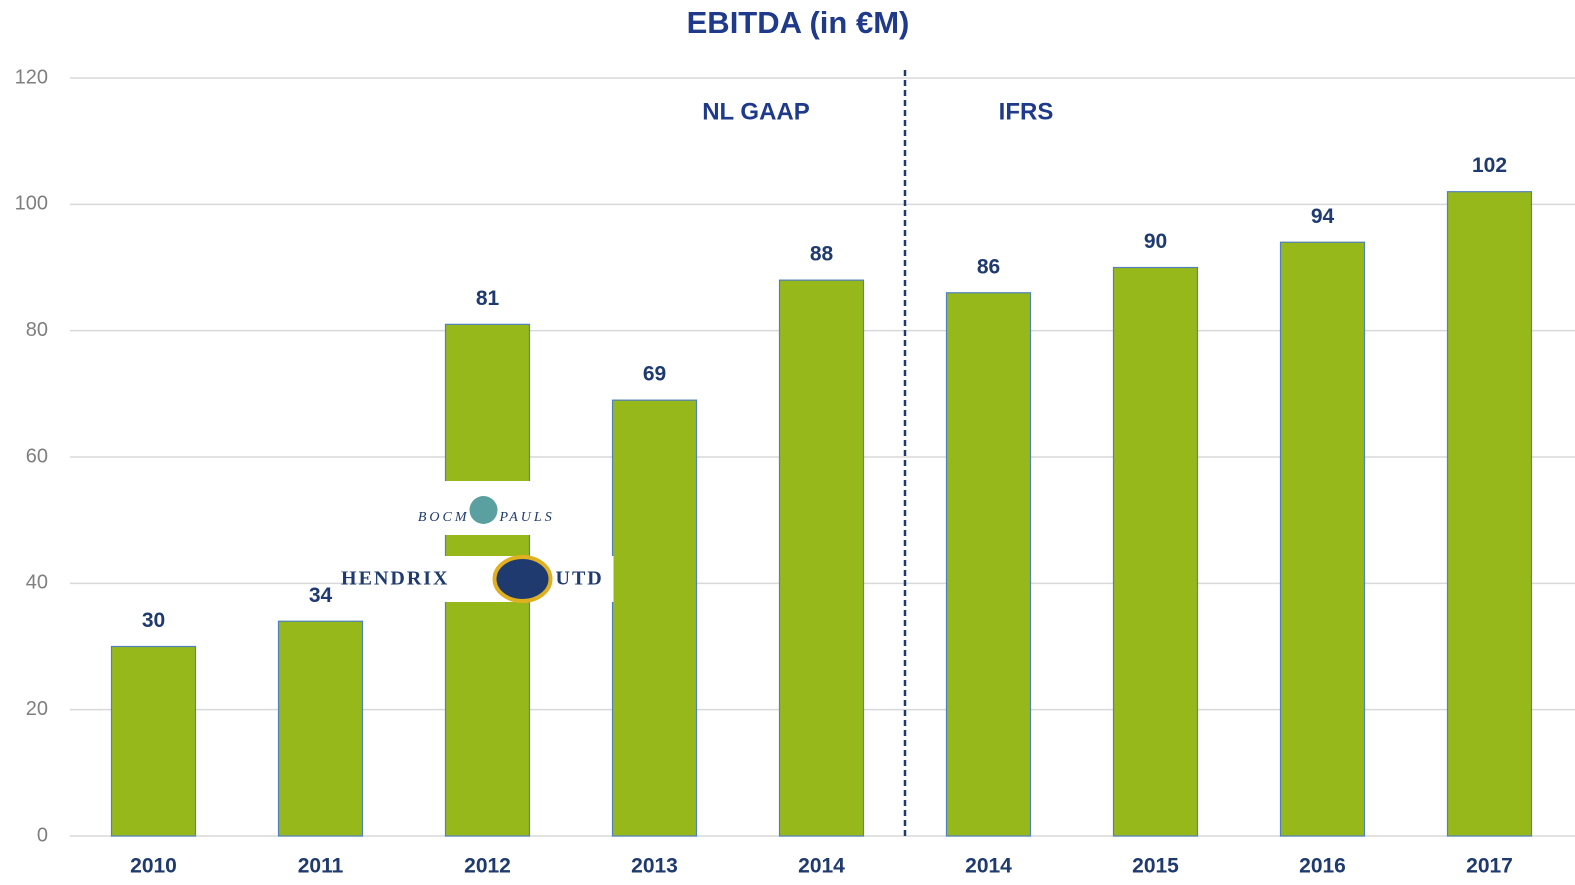 The height and width of the screenshot is (885, 1575). I want to click on logo-emblem, so click(522, 579).